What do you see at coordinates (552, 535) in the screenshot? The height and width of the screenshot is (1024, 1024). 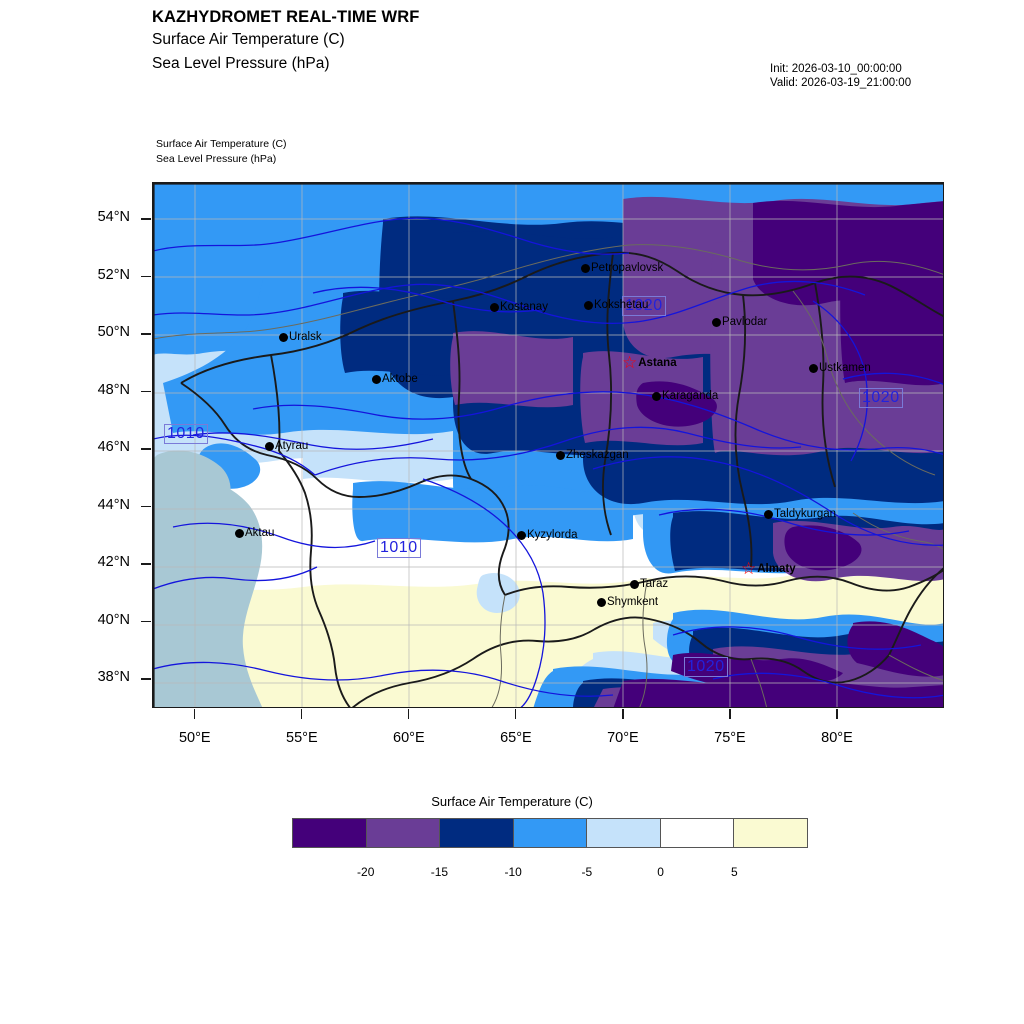 I see `city-label: Kyzylorda` at bounding box center [552, 535].